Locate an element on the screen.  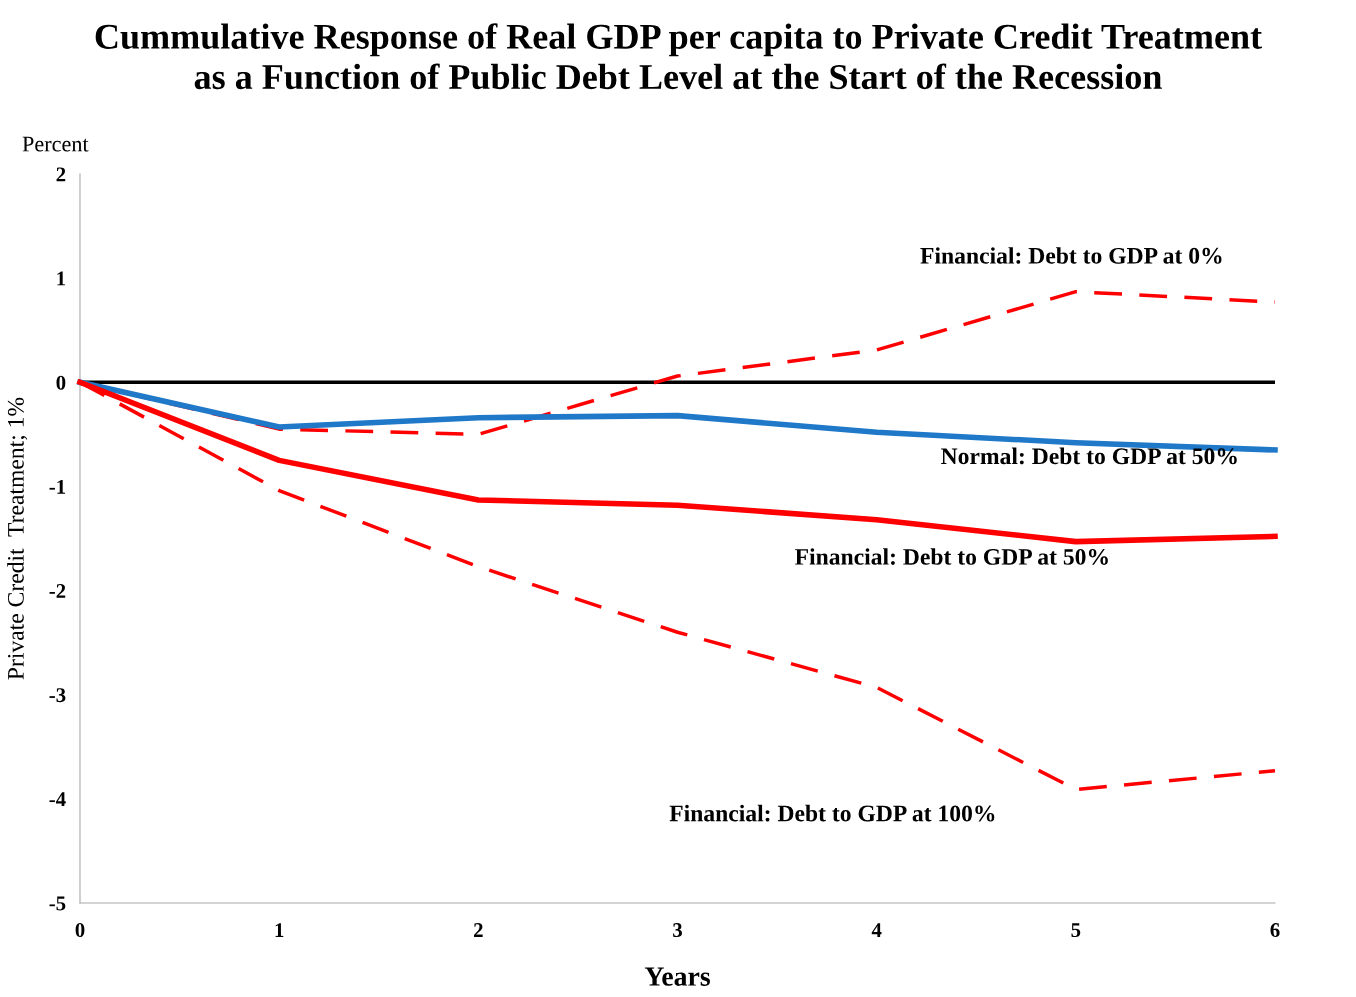
chart-title: Cummulative Response of Real GDP per capita to Private Credit Treatment as a Function of Public Debt Level at the Start of the Recession is located at coordinates (678, 56).